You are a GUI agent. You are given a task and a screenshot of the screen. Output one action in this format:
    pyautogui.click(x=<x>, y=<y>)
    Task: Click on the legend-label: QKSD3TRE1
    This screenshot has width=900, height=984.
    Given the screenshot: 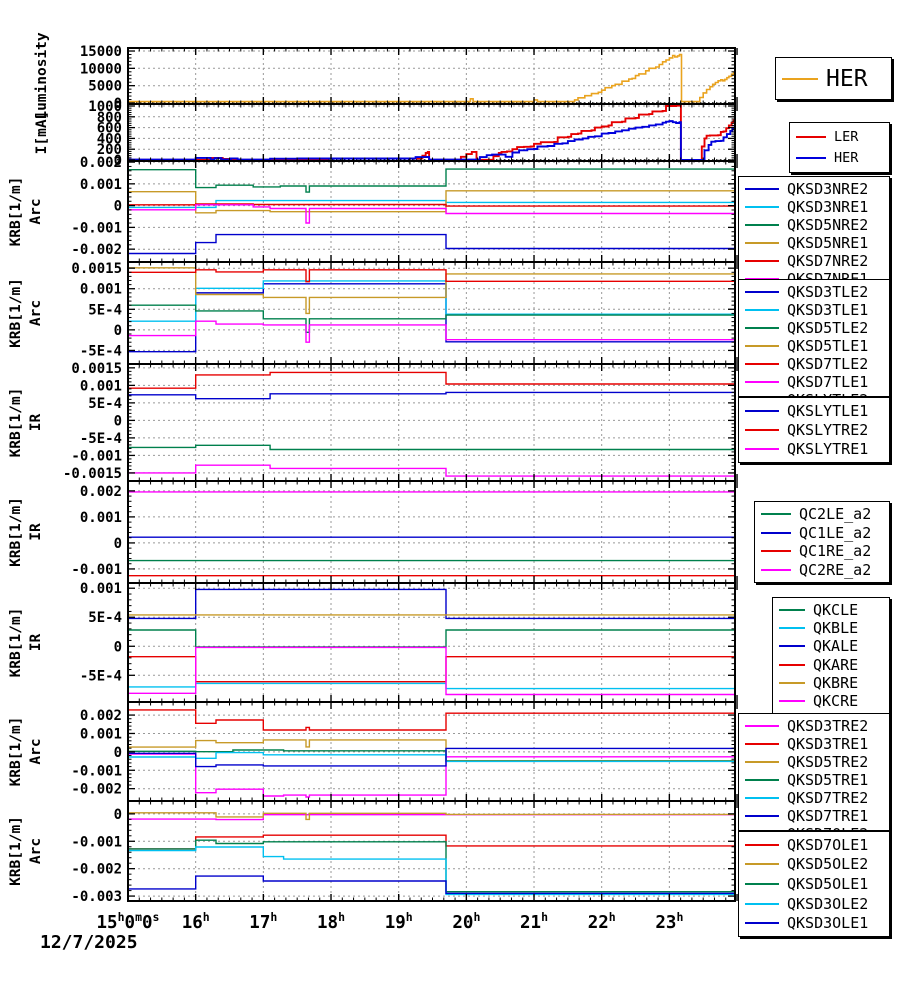 What is the action you would take?
    pyautogui.click(x=828, y=744)
    